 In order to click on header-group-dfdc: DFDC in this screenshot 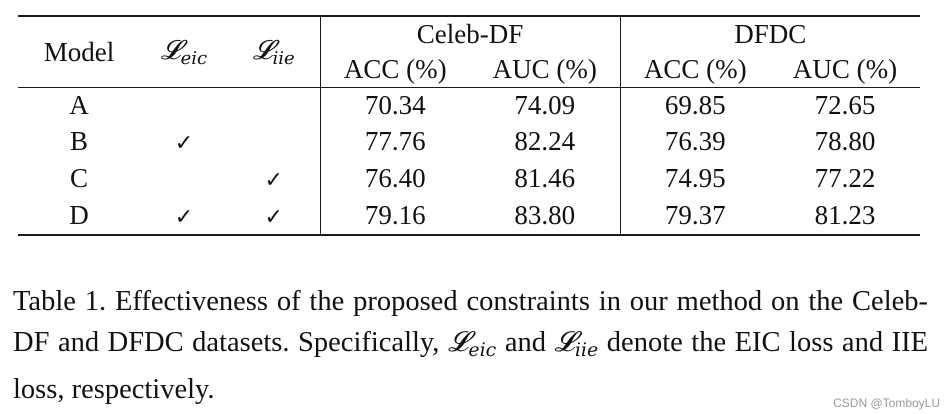, I will do `click(770, 33)`.